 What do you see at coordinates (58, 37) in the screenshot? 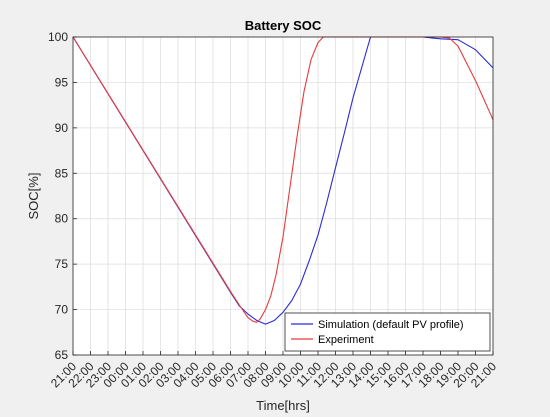
I see `y-tick-label: 100` at bounding box center [58, 37].